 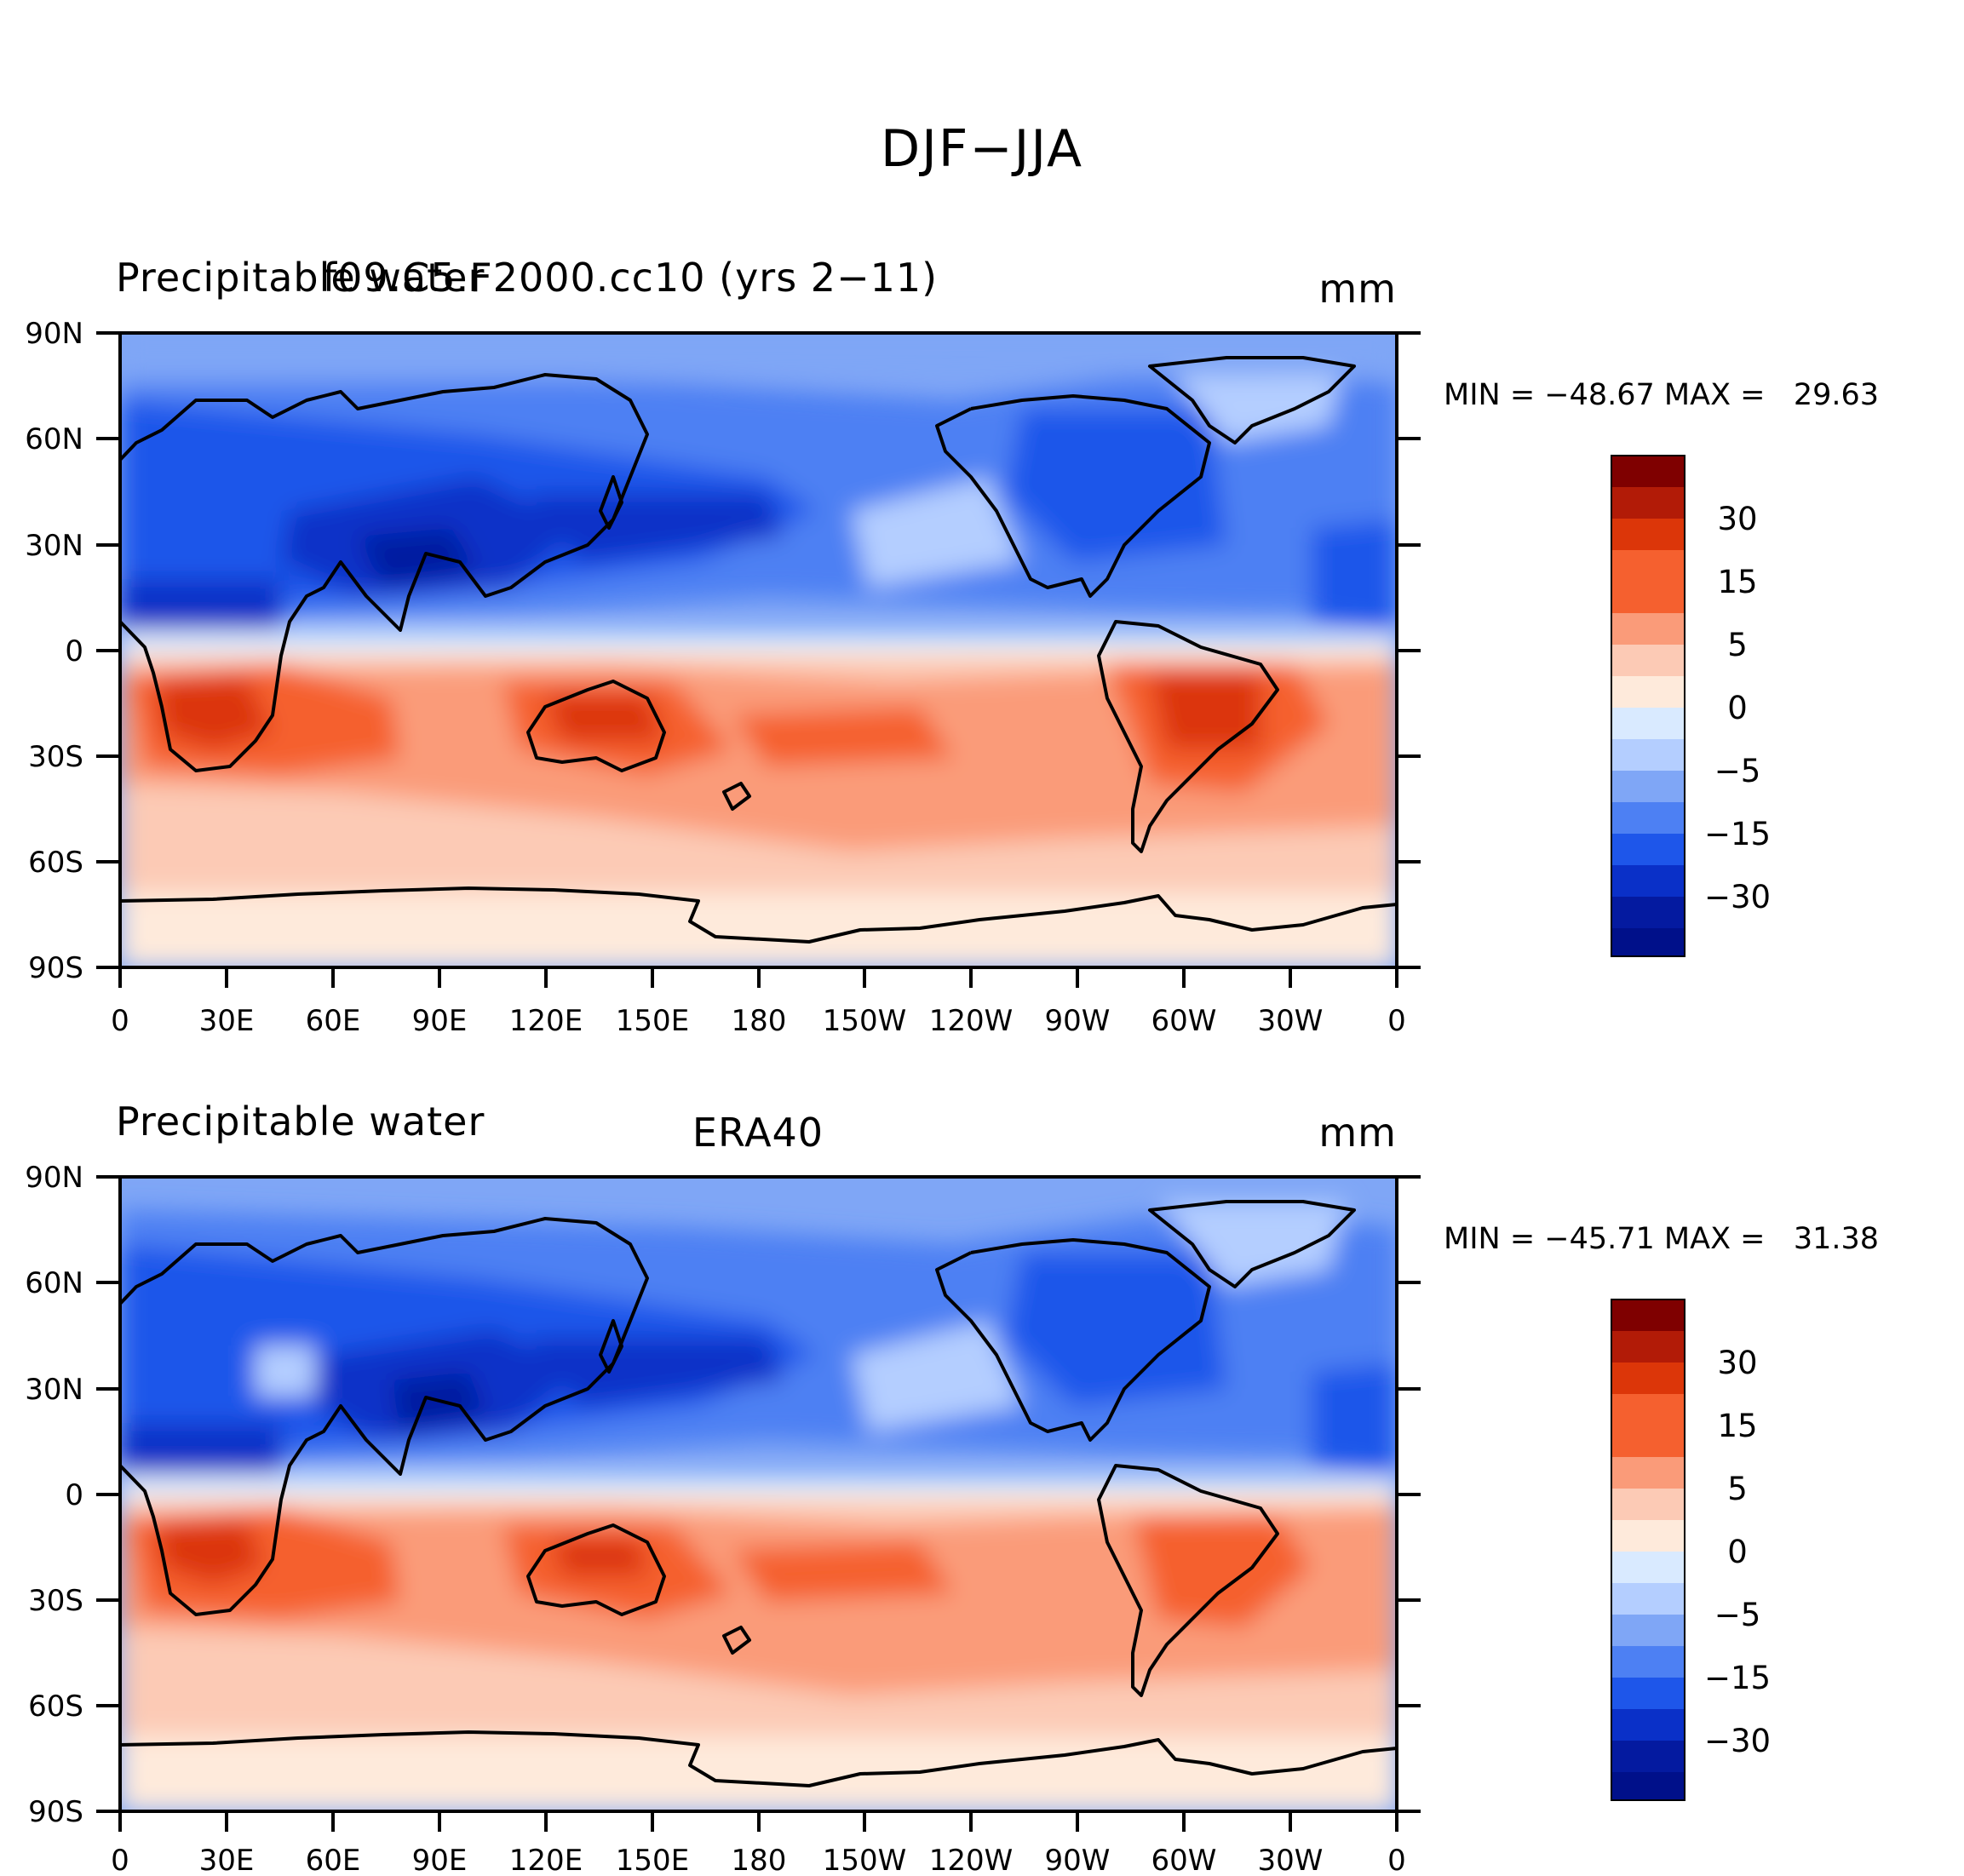 What do you see at coordinates (54, 651) in the screenshot?
I see `lat-labels: 90N 60N 30N 0 30S 60S 90S` at bounding box center [54, 651].